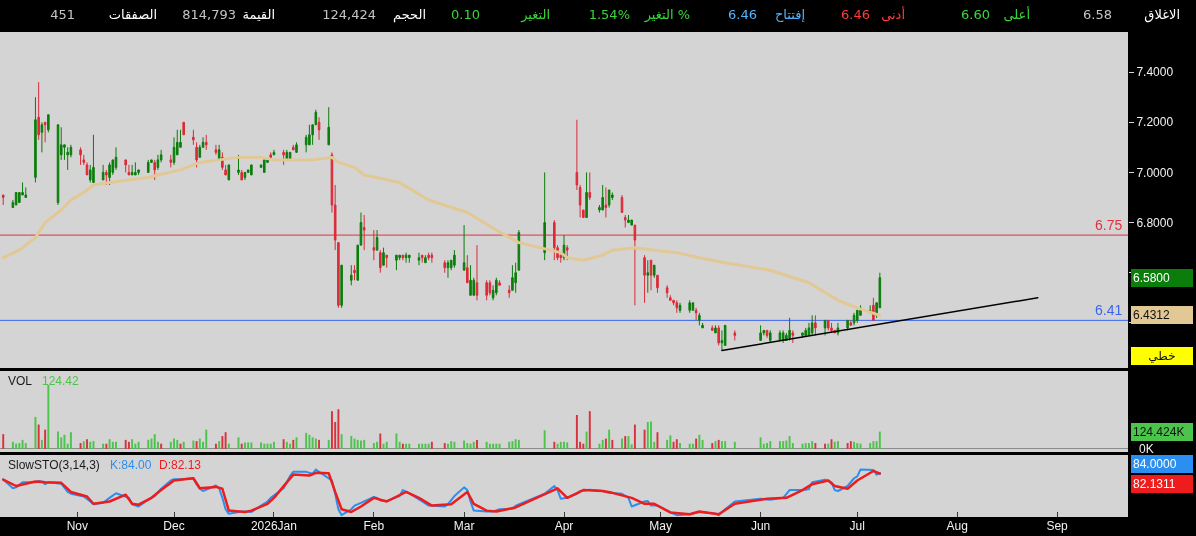 This screenshot has width=1196, height=536. What do you see at coordinates (174, 526) in the screenshot?
I see `x-tick-label: Dec` at bounding box center [174, 526].